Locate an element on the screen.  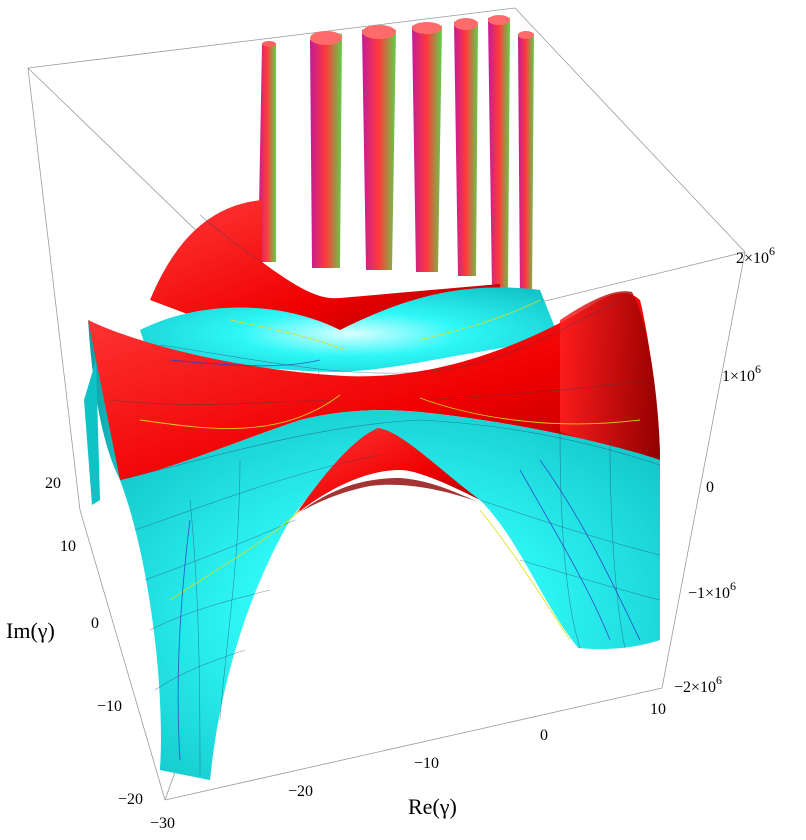
y-axis-ticks: 20 10 0 −10 −20 is located at coordinates (94, 641).